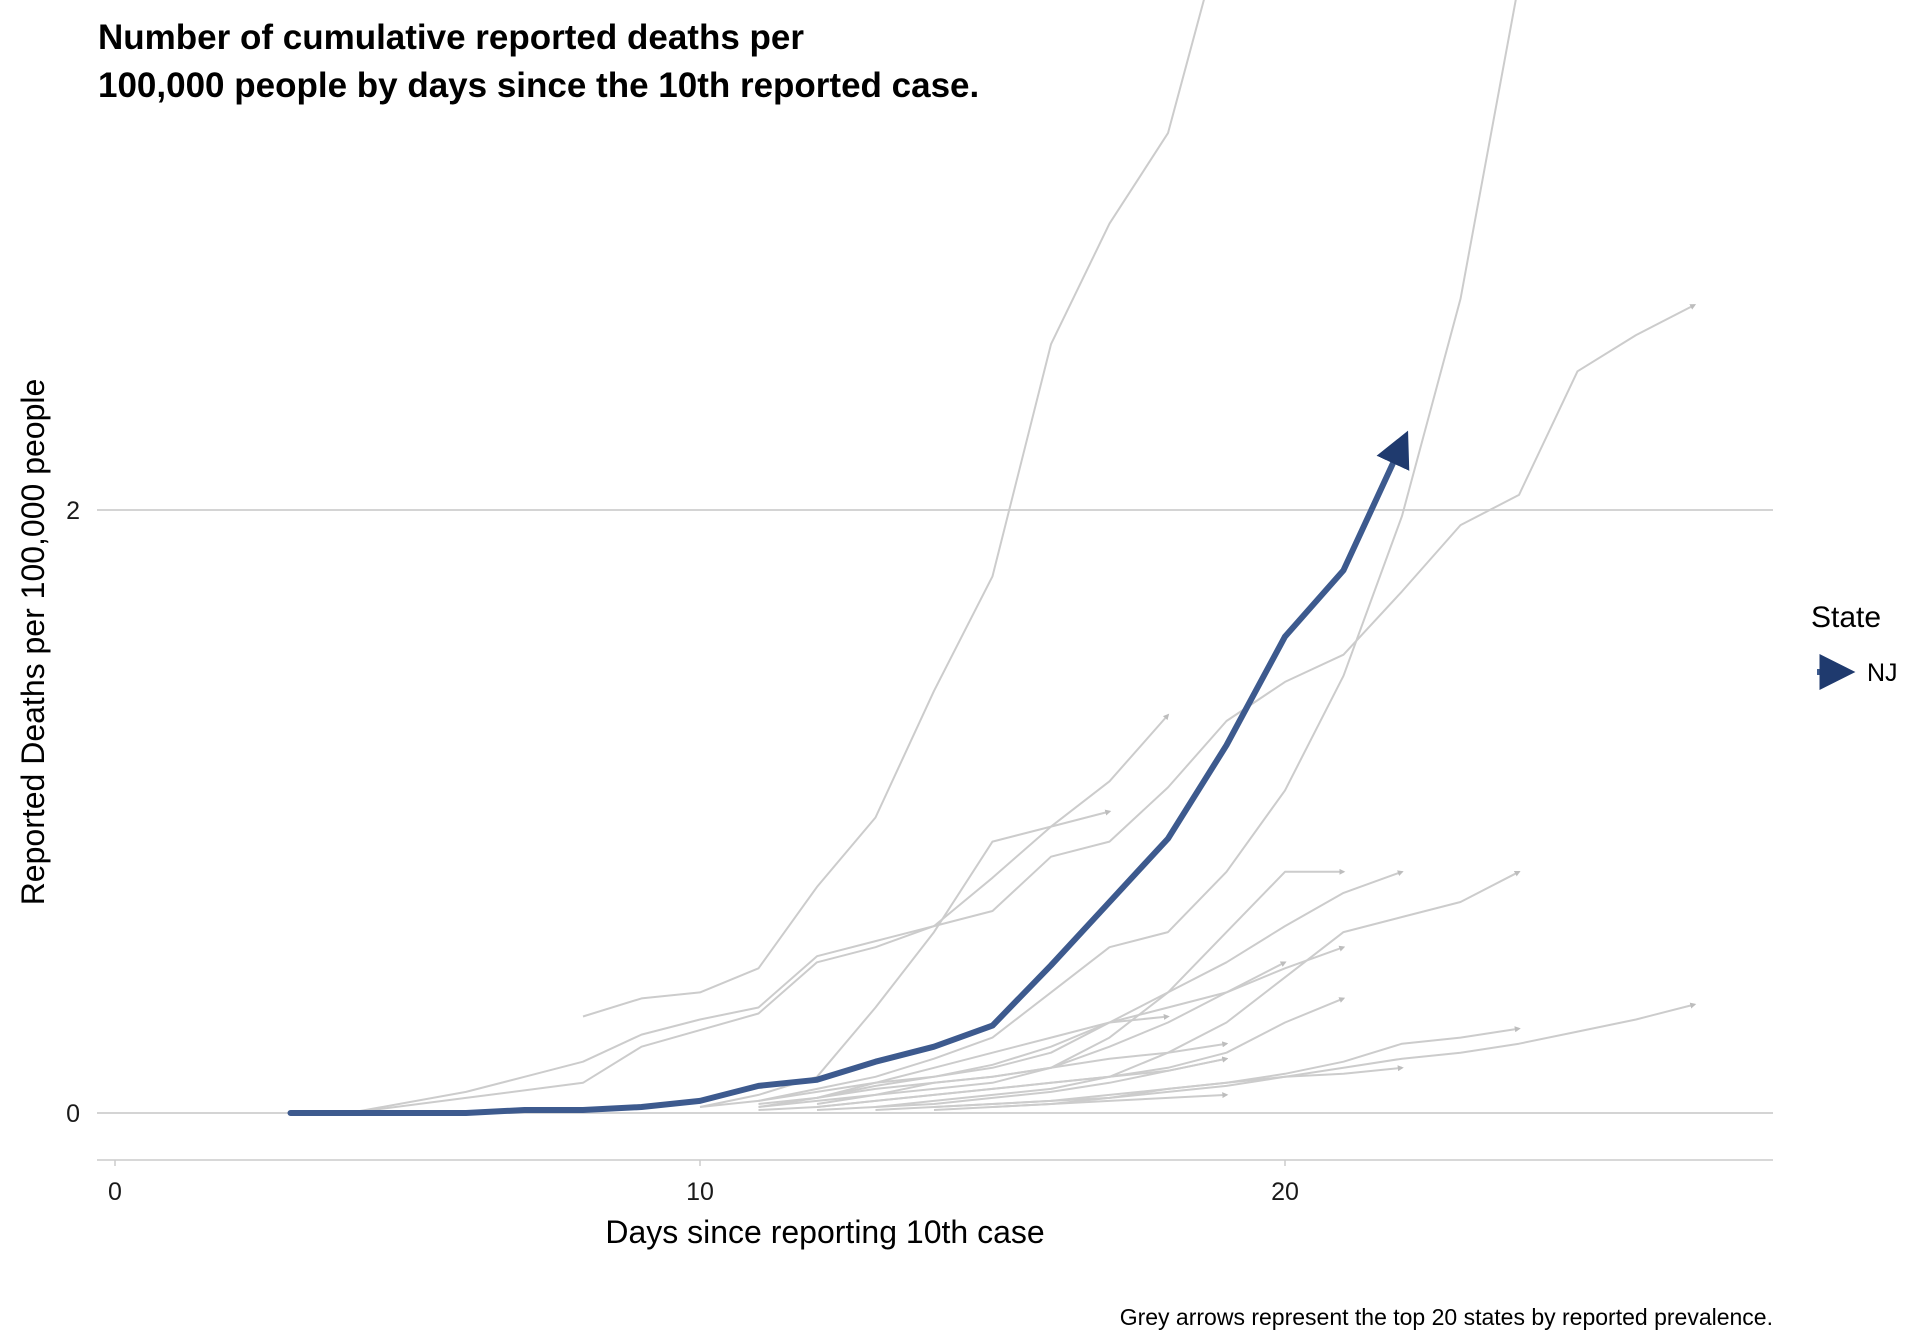 The image size is (1920, 1344). I want to click on y-tick-label-2: 2, so click(73, 511).